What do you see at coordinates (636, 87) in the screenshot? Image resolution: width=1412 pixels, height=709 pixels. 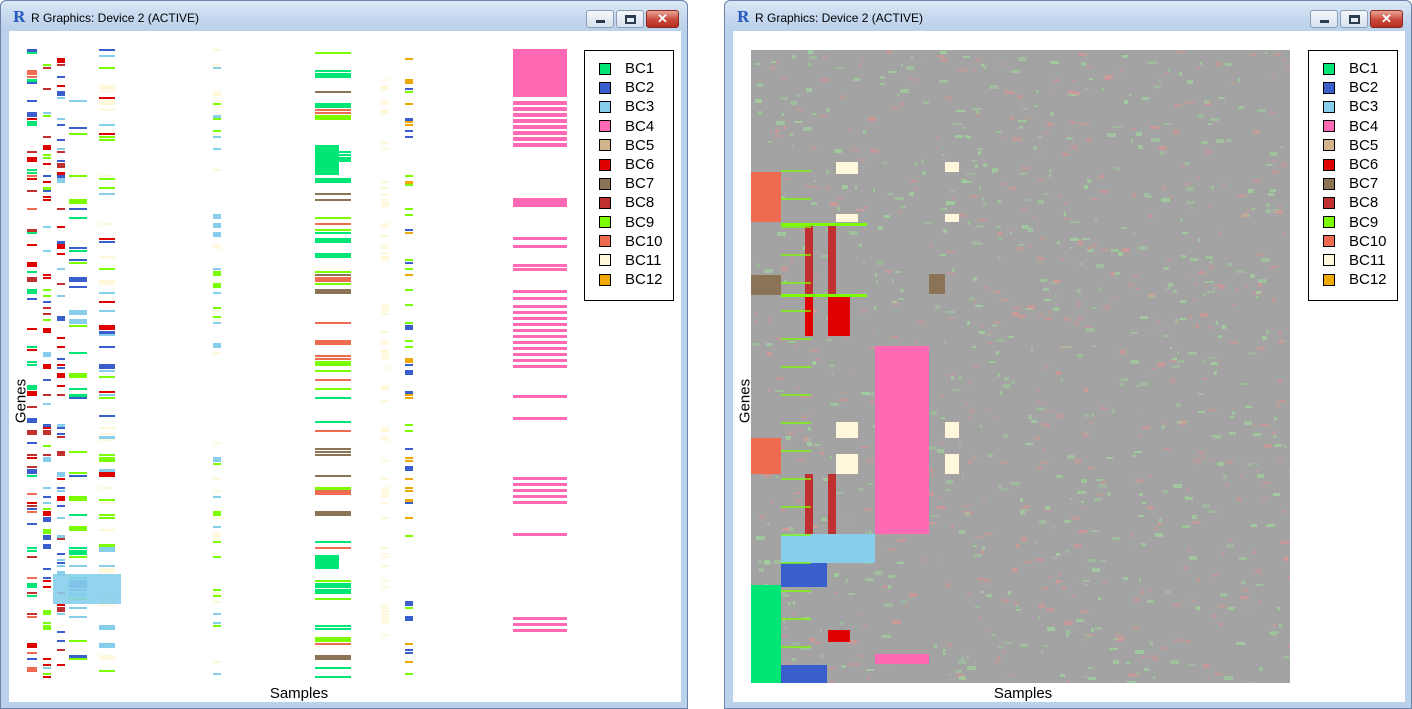 I see `legend-item: BC2` at bounding box center [636, 87].